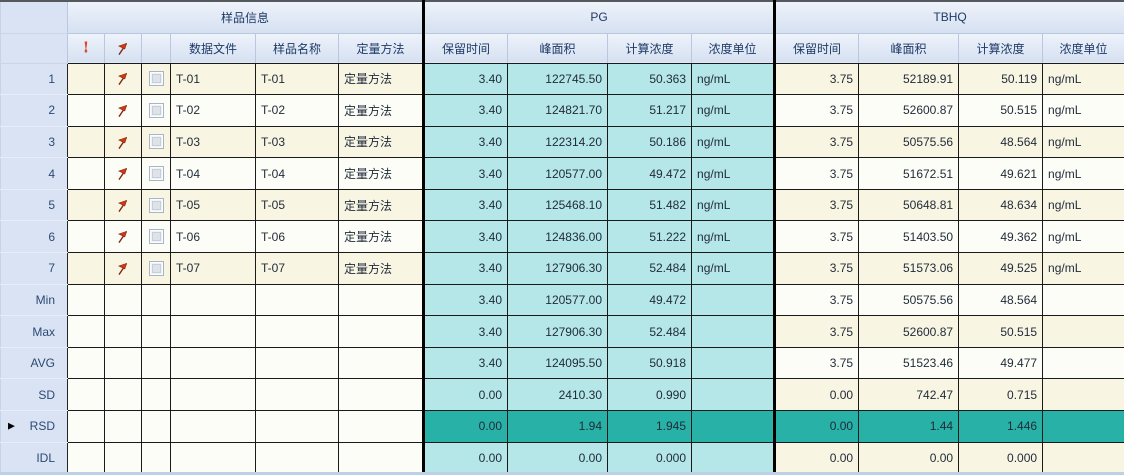 The width and height of the screenshot is (1124, 475). I want to click on row-header: SD, so click(34, 395).